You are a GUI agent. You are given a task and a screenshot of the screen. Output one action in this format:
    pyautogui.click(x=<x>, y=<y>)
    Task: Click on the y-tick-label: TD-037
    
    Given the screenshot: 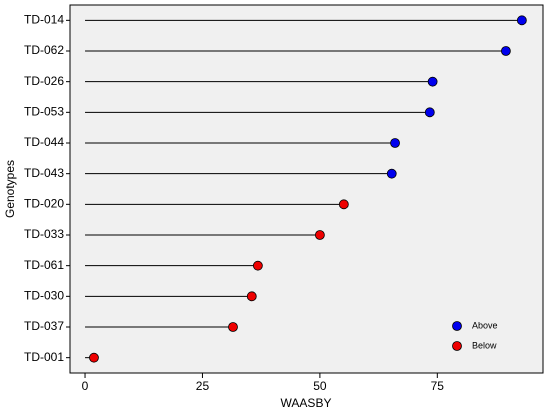 What is the action you would take?
    pyautogui.click(x=44, y=326)
    